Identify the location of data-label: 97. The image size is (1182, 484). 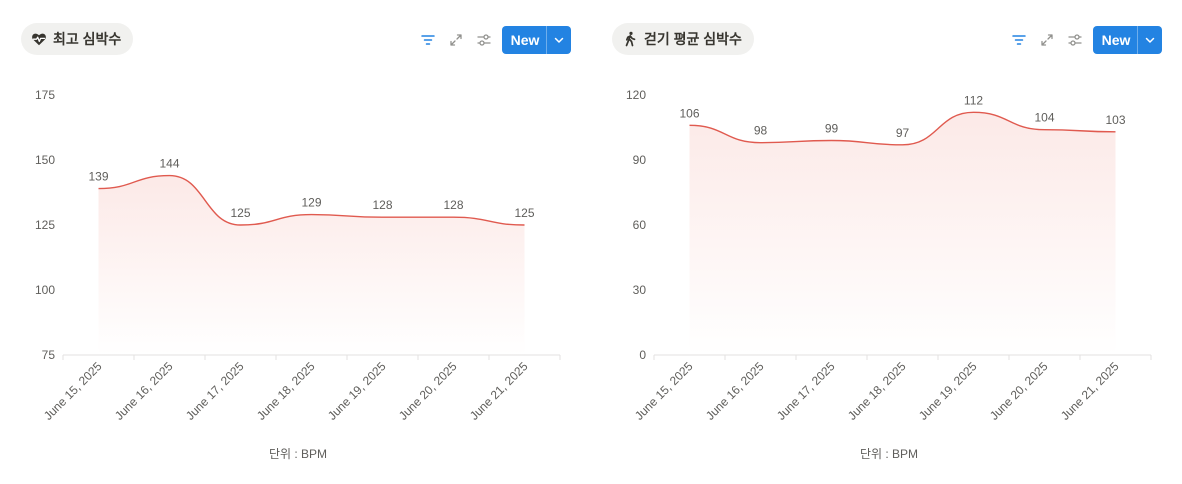
(903, 133).